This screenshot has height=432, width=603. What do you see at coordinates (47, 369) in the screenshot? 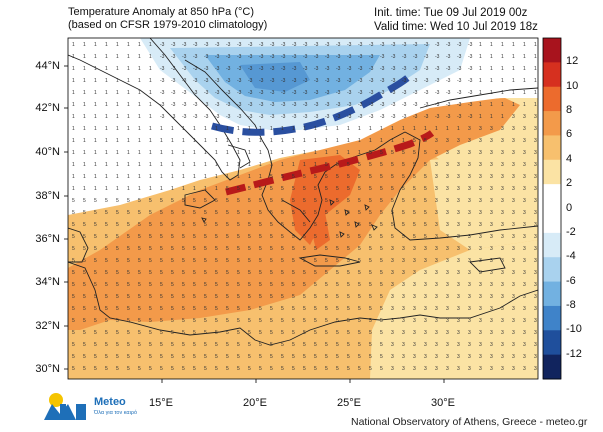
I see `lat-label: 30°N` at bounding box center [47, 369].